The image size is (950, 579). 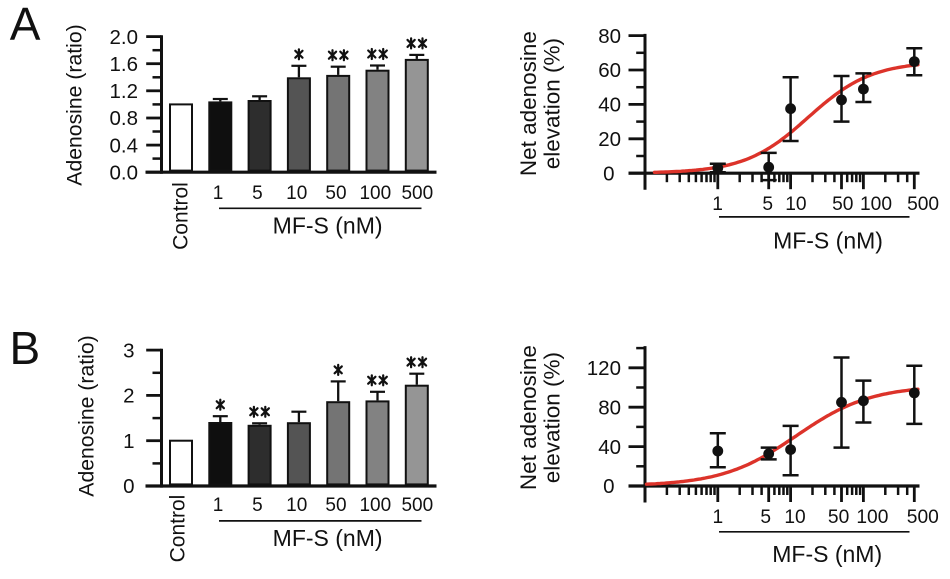 I want to click on svg-text: 1.6, so click(x=124, y=64).